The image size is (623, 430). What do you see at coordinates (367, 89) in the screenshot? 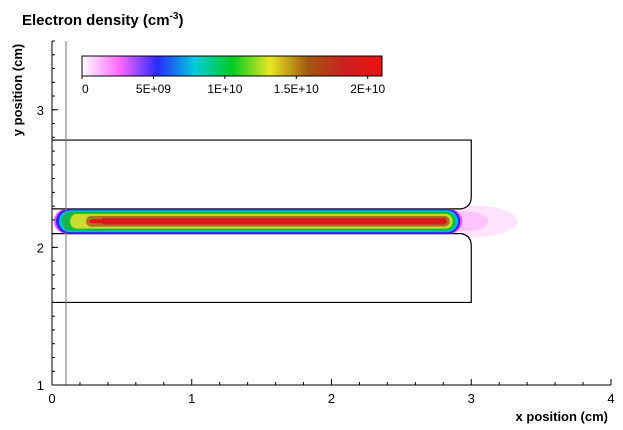
I see `colorbar-tick-label: 2E+10` at bounding box center [367, 89].